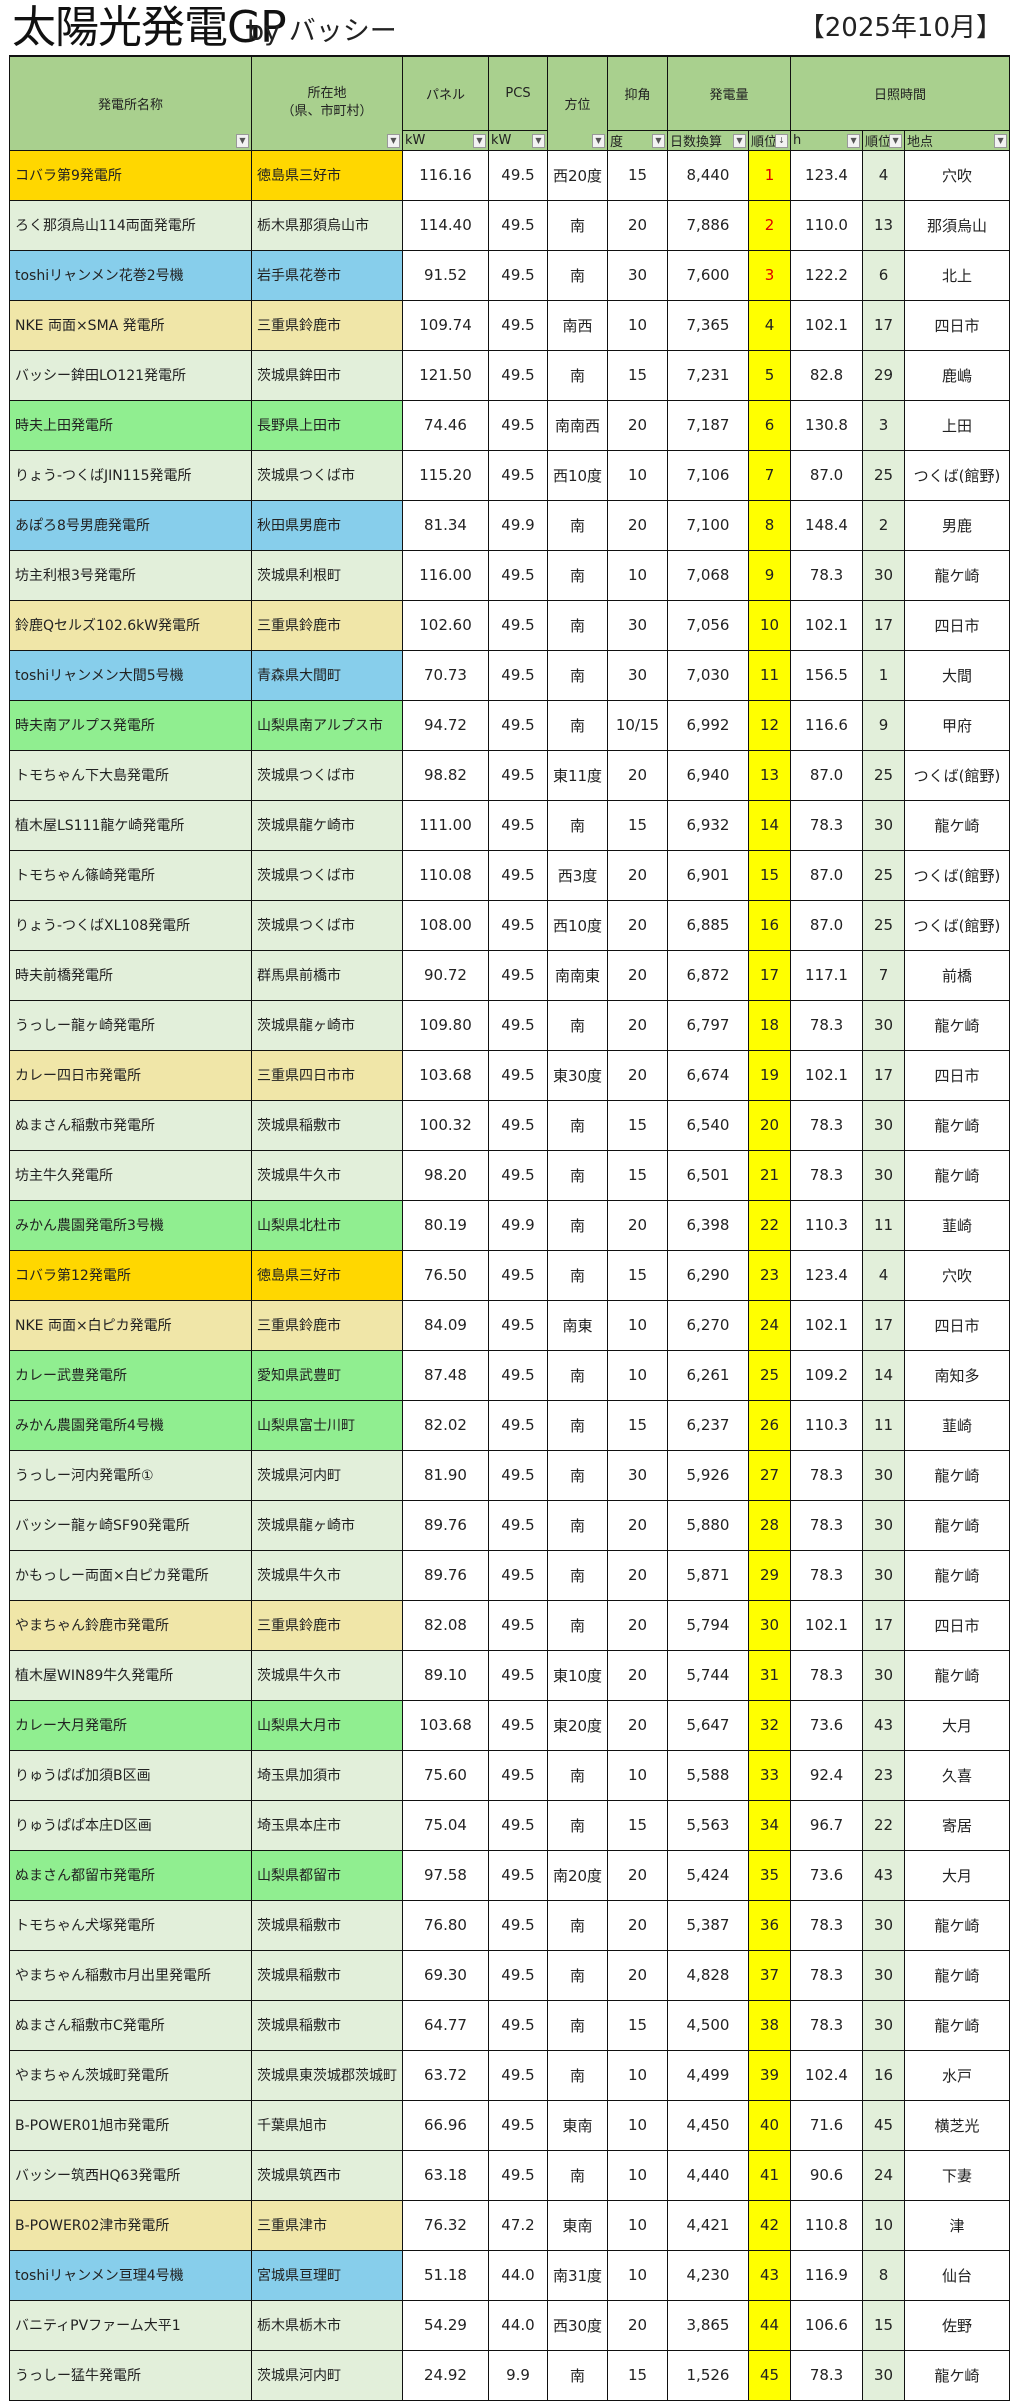  What do you see at coordinates (327, 1825) in the screenshot?
I see `location-cell: 埼玉県本庄市` at bounding box center [327, 1825].